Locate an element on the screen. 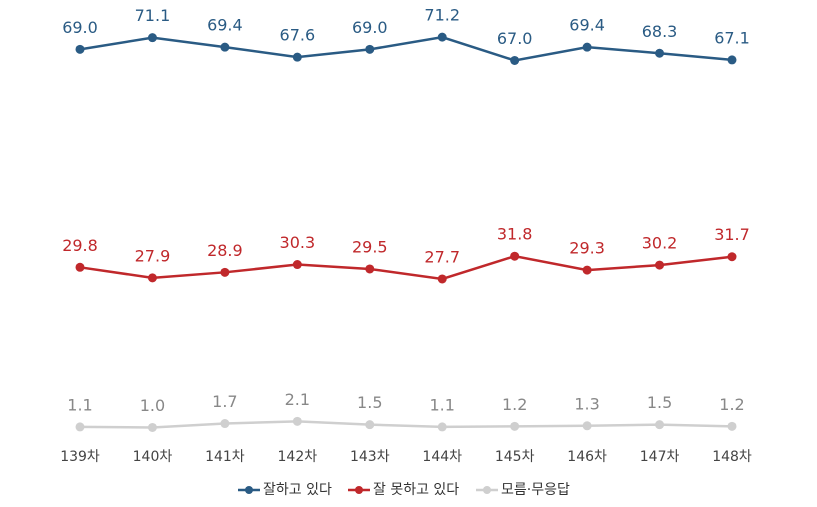 This screenshot has width=817, height=507. x-tick-label: 146차 is located at coordinates (587, 457).